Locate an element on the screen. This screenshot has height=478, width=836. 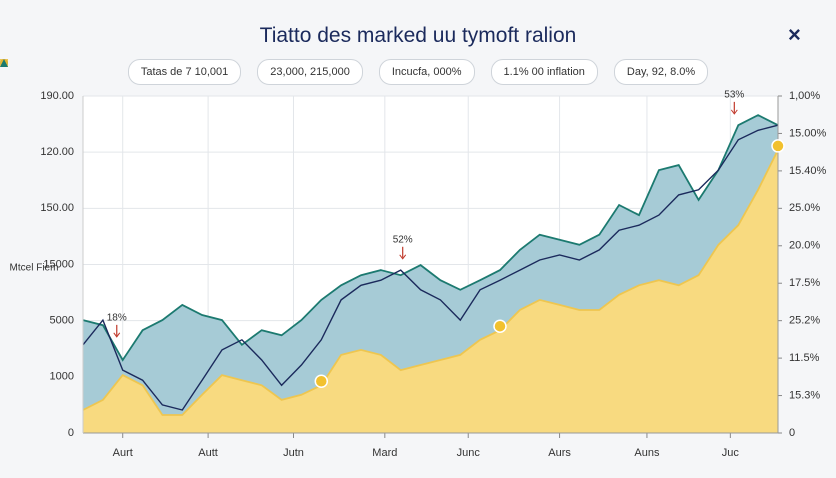
y-tick-label: 5000 is located at coordinates (62, 321).